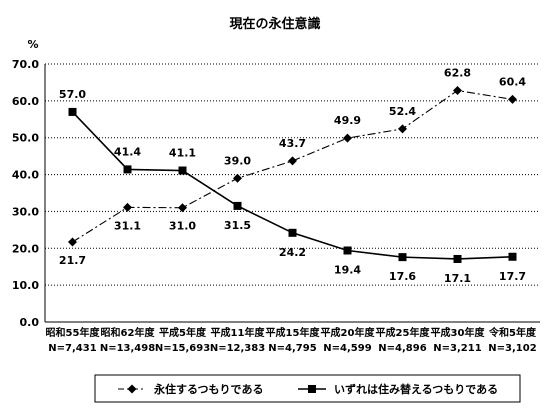  What do you see at coordinates (25, 101) in the screenshot?
I see `y-tick-label: 60.0` at bounding box center [25, 101].